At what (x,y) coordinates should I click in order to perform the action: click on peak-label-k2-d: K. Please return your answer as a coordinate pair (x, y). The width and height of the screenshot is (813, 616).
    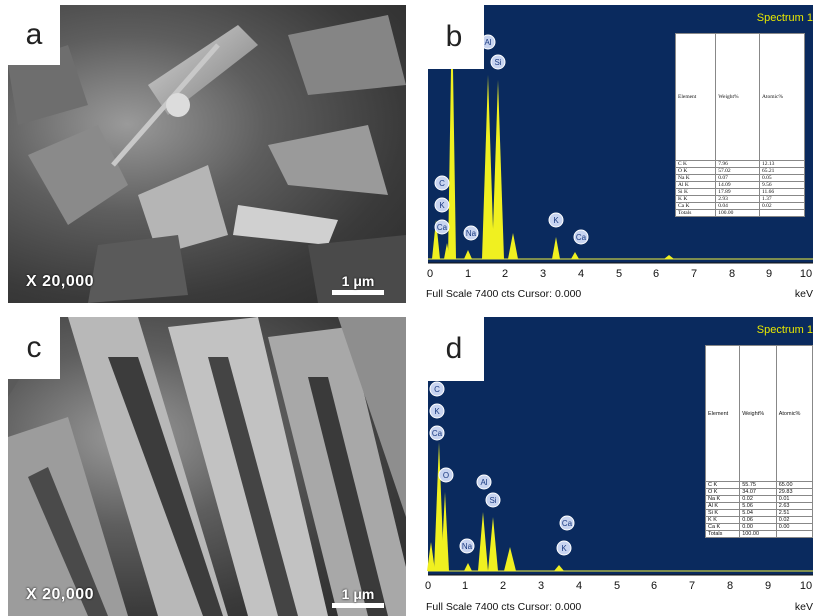
    Looking at the image, I should click on (564, 548).